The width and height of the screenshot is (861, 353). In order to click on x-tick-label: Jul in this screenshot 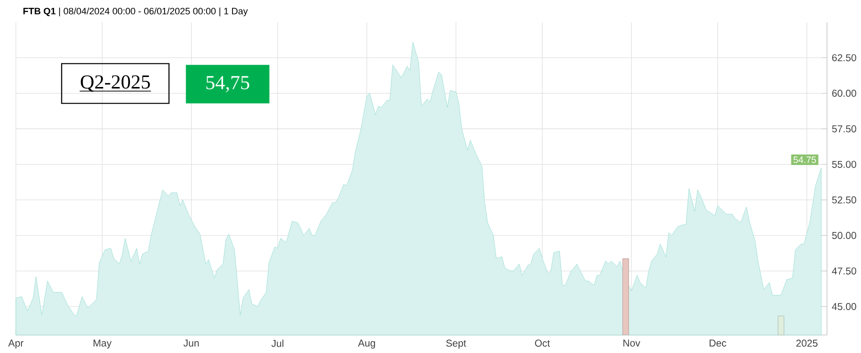, I will do `click(277, 343)`.